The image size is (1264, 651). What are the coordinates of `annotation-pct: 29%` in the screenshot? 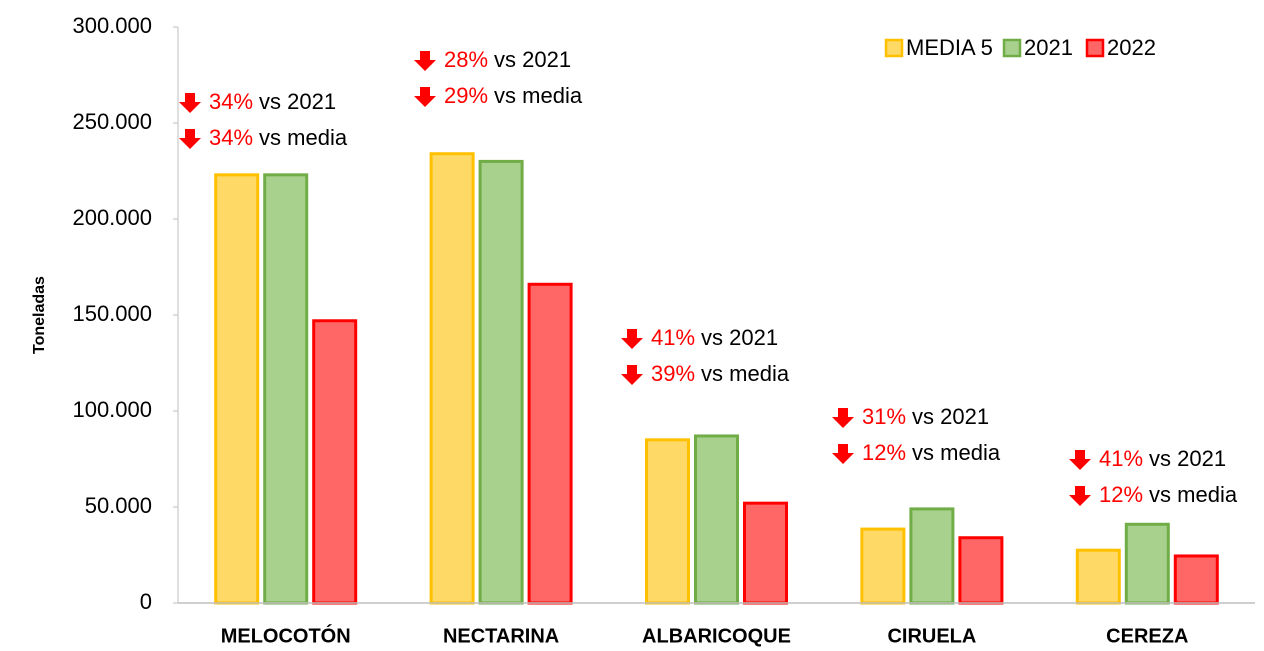 It's located at (466, 95).